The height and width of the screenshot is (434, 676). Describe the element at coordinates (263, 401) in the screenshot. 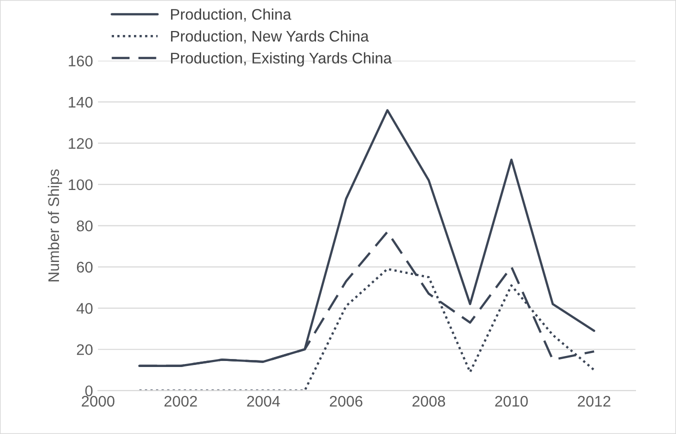

I see `x-tick-label: 2004` at that location.